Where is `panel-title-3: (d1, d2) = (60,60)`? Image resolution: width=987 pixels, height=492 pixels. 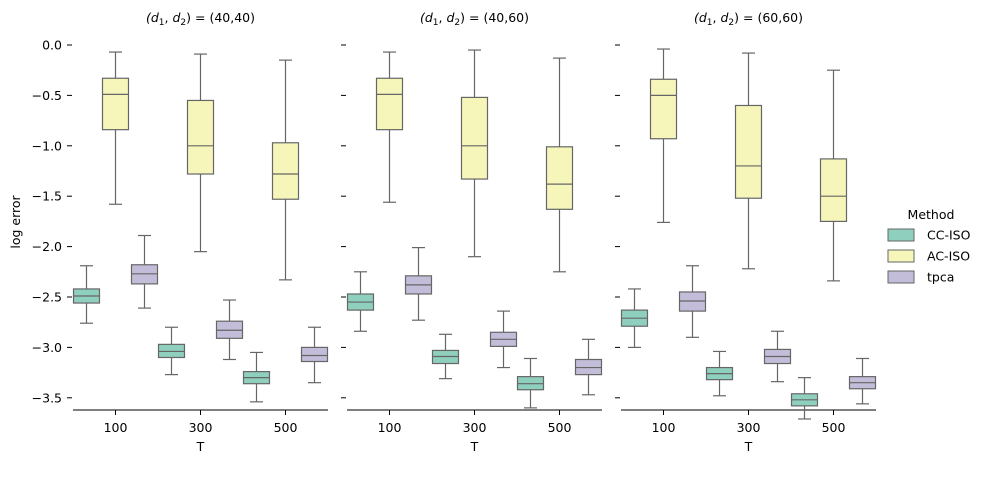
panel-title-3: (d1, d2) = (60,60) is located at coordinates (748, 19).